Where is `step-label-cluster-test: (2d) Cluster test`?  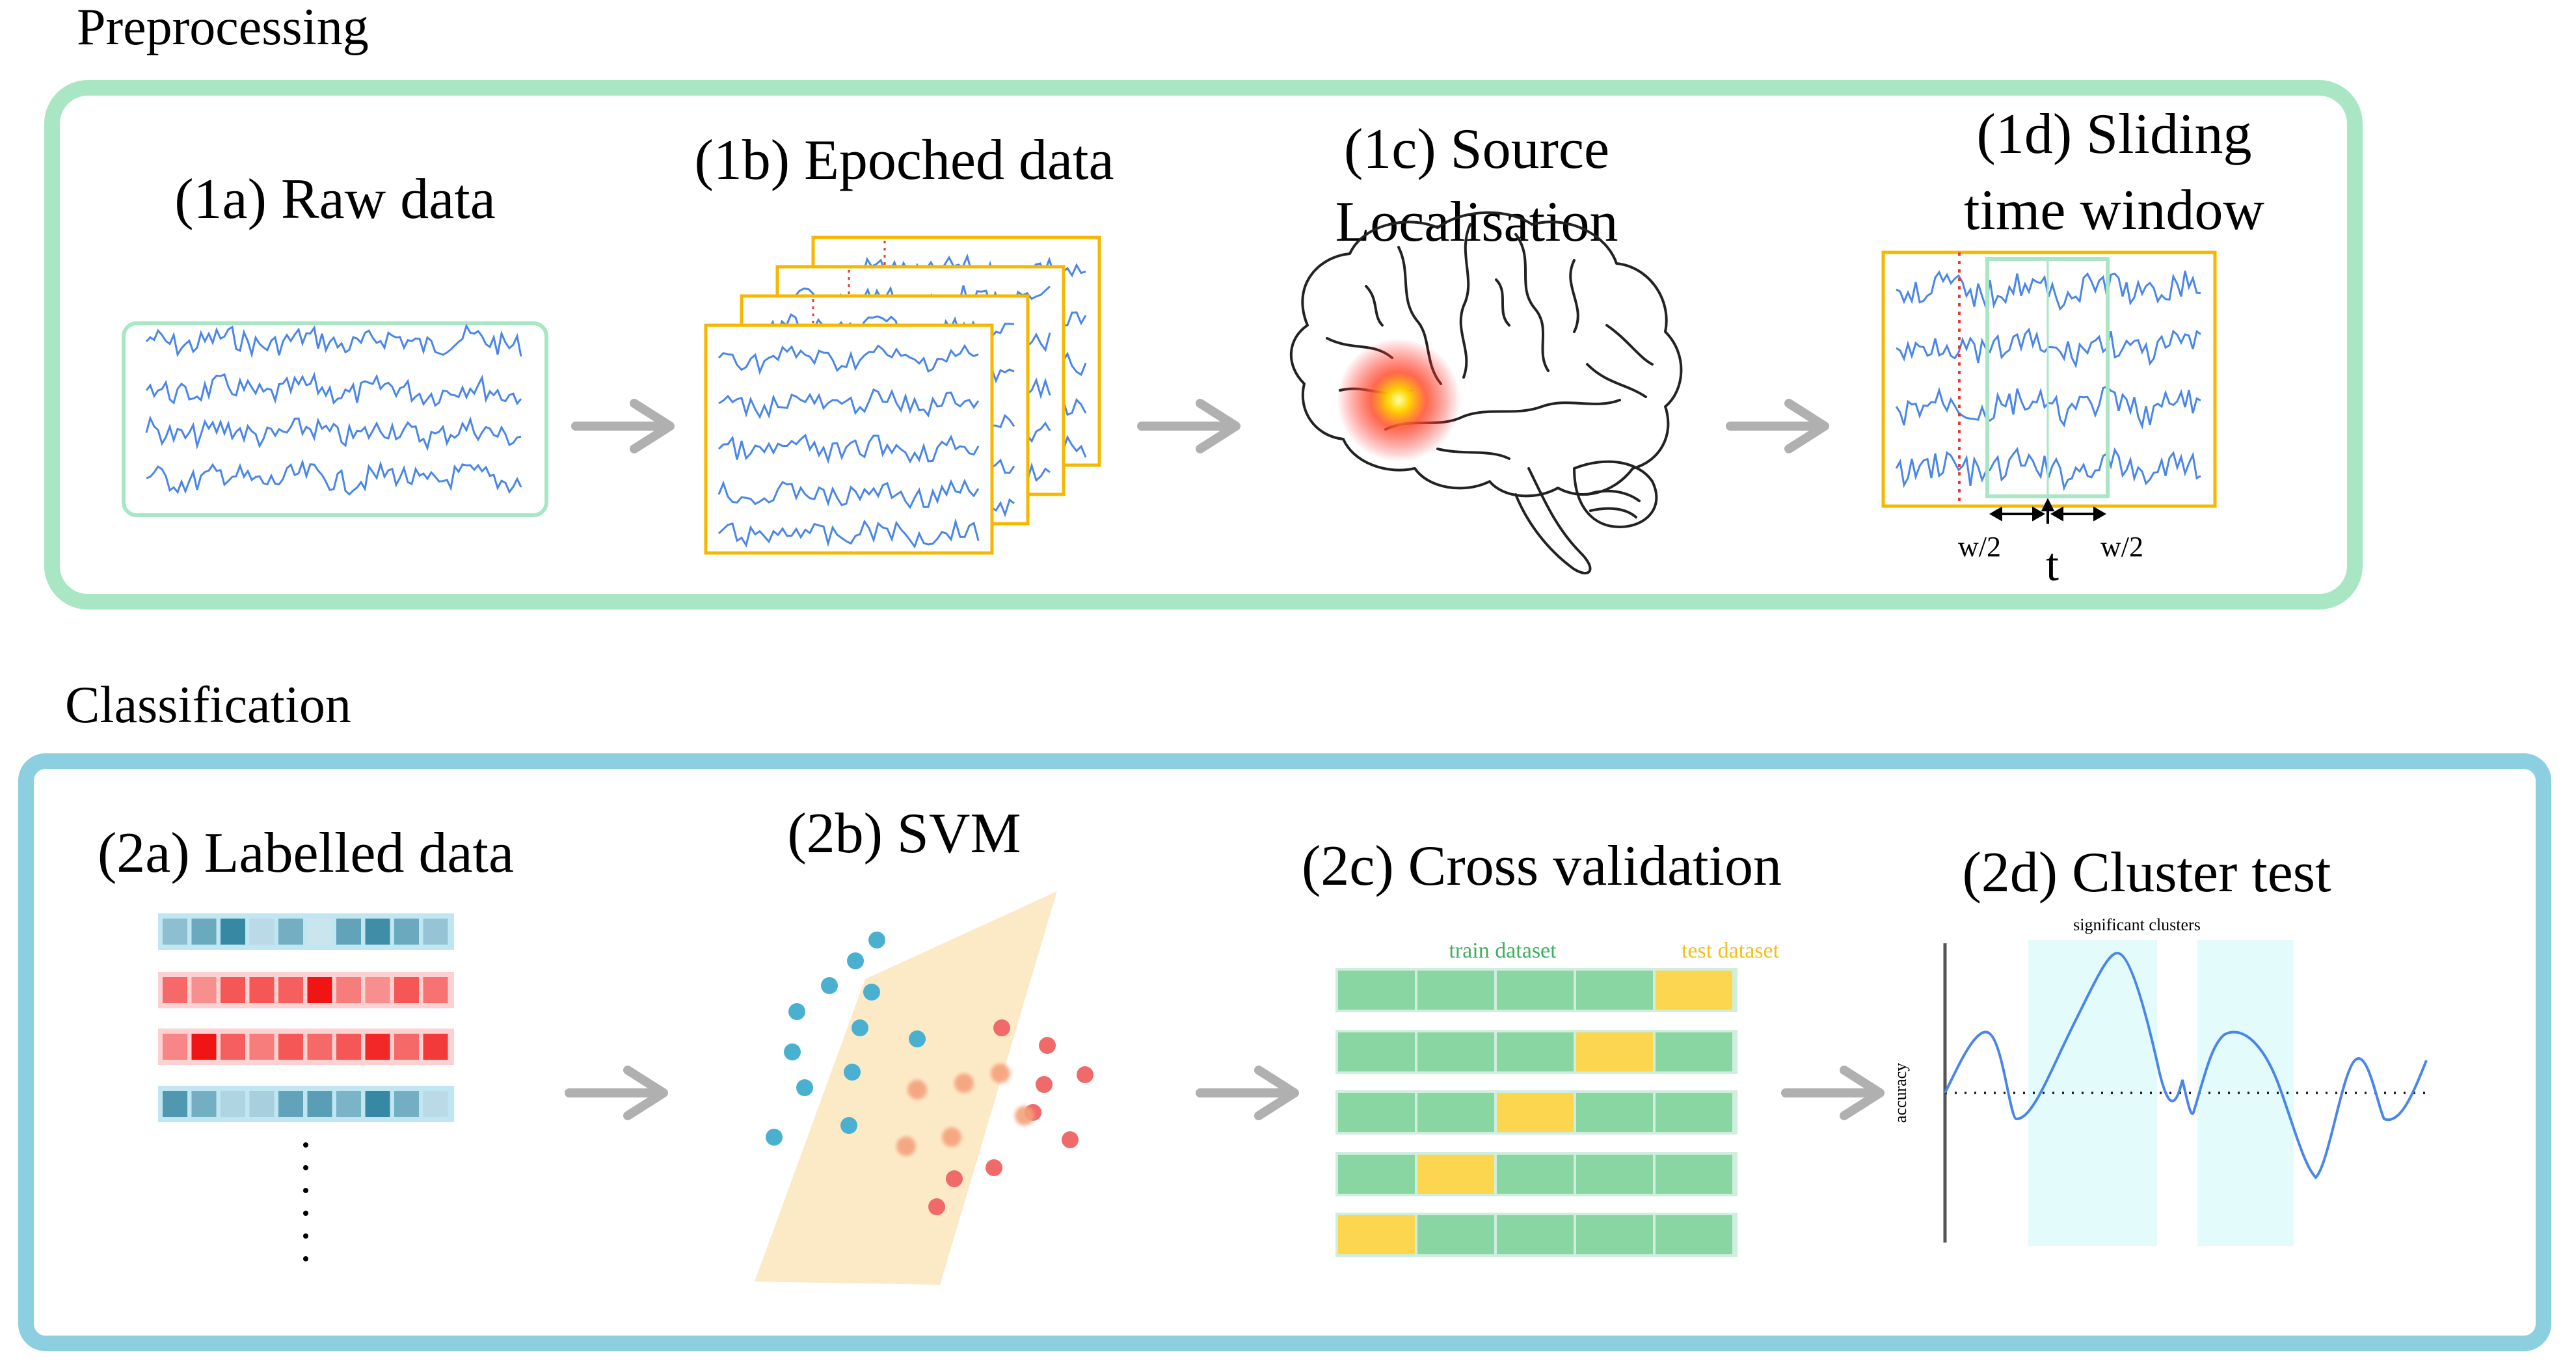 step-label-cluster-test: (2d) Cluster test is located at coordinates (2146, 872).